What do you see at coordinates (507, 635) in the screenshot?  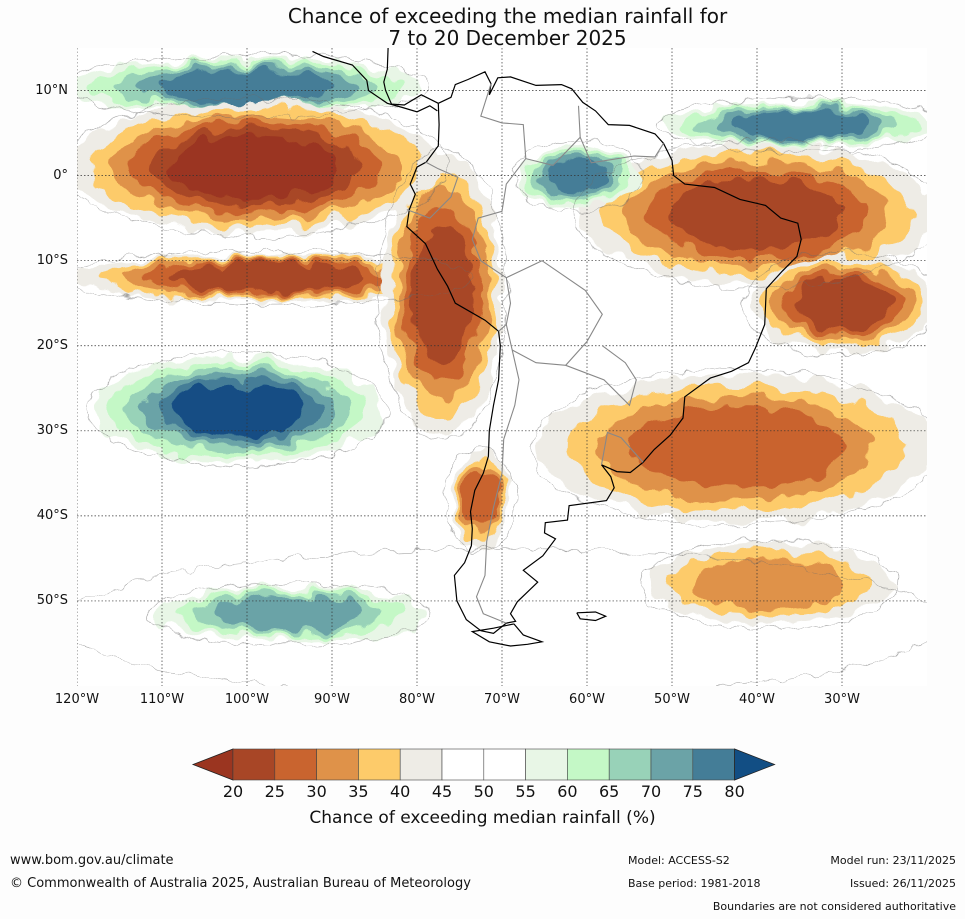 I see `coastline-tierra-del-fuego` at bounding box center [507, 635].